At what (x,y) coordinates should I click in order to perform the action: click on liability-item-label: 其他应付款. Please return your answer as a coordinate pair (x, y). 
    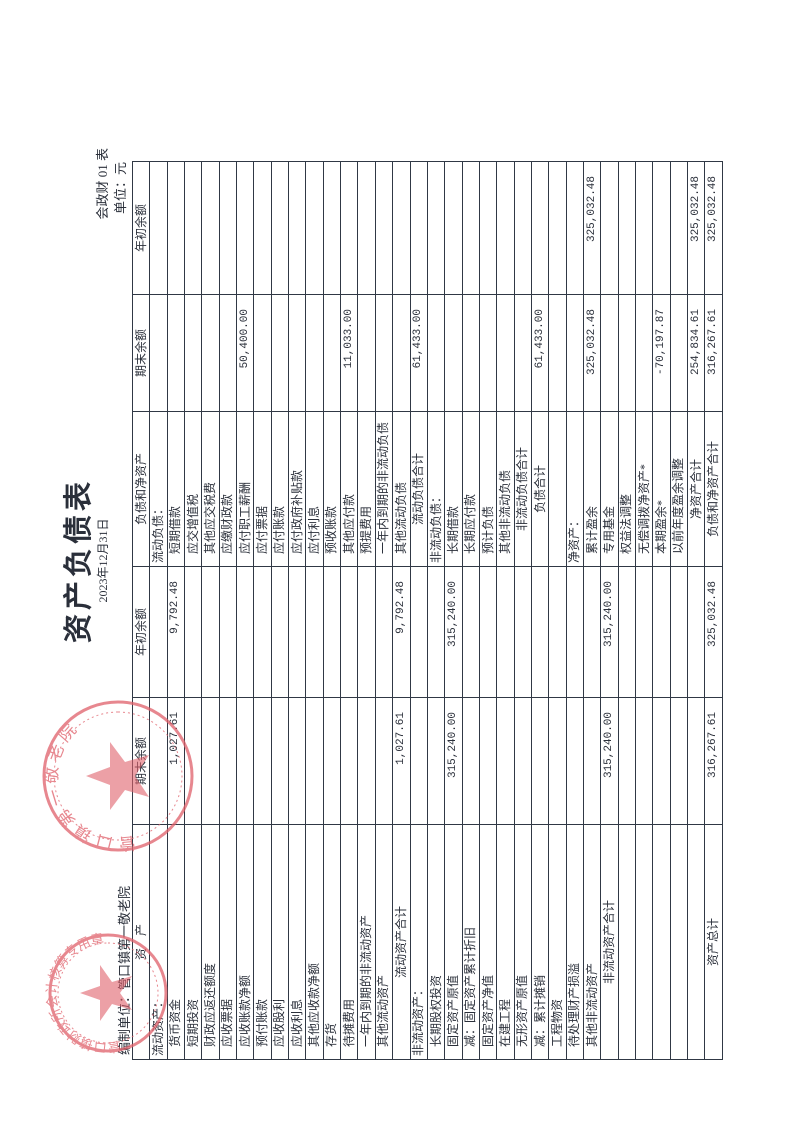
    Looking at the image, I should click on (349, 489).